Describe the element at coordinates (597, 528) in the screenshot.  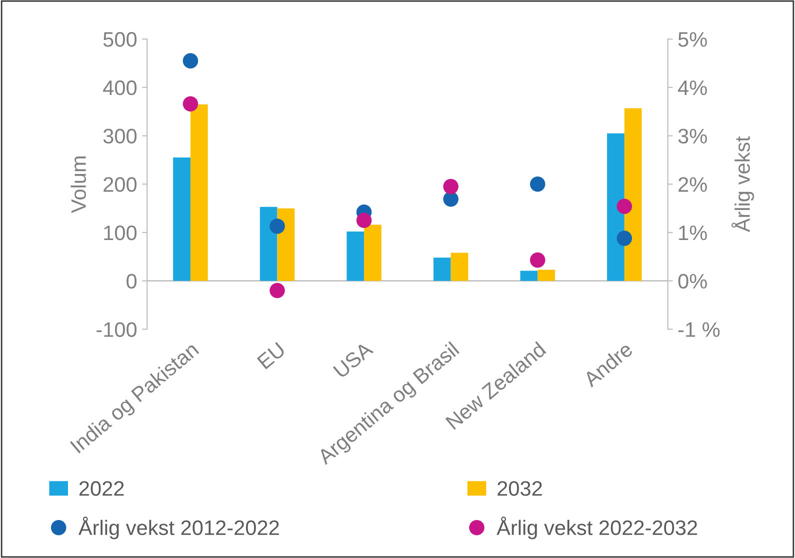
I see `legend-label: Årlig vekst 2022-2032` at that location.